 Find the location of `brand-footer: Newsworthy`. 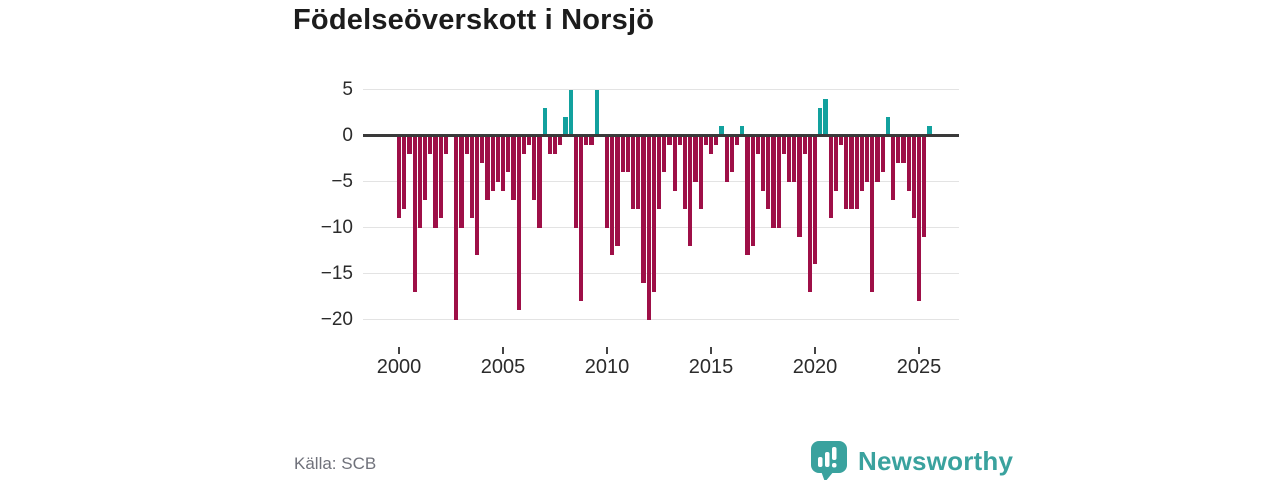

brand-footer: Newsworthy is located at coordinates (911, 460).